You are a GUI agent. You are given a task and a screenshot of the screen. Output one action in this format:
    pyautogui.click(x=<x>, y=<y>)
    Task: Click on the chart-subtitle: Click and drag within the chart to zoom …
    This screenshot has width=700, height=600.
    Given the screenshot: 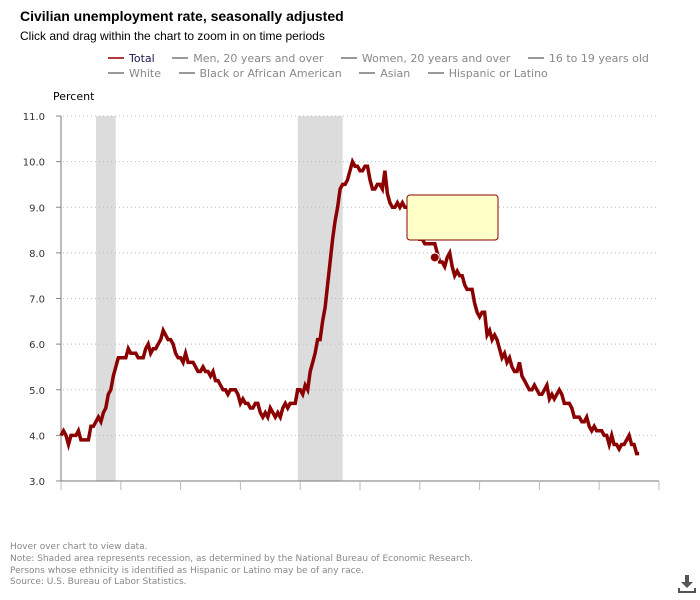 What is the action you would take?
    pyautogui.click(x=172, y=36)
    